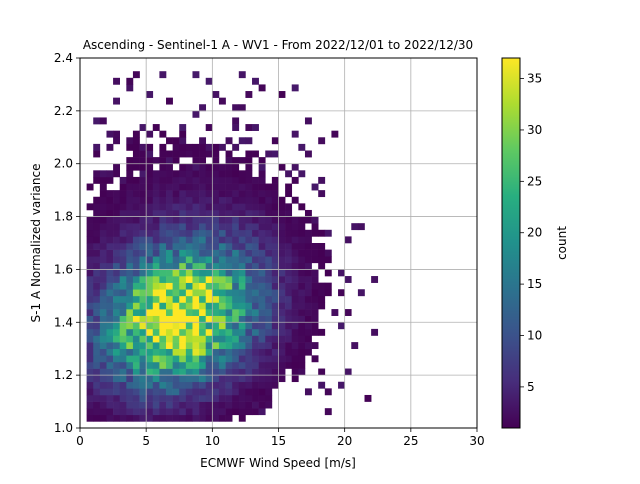  Describe the element at coordinates (63, 322) in the screenshot. I see `y-tick-label: 1.4` at that location.